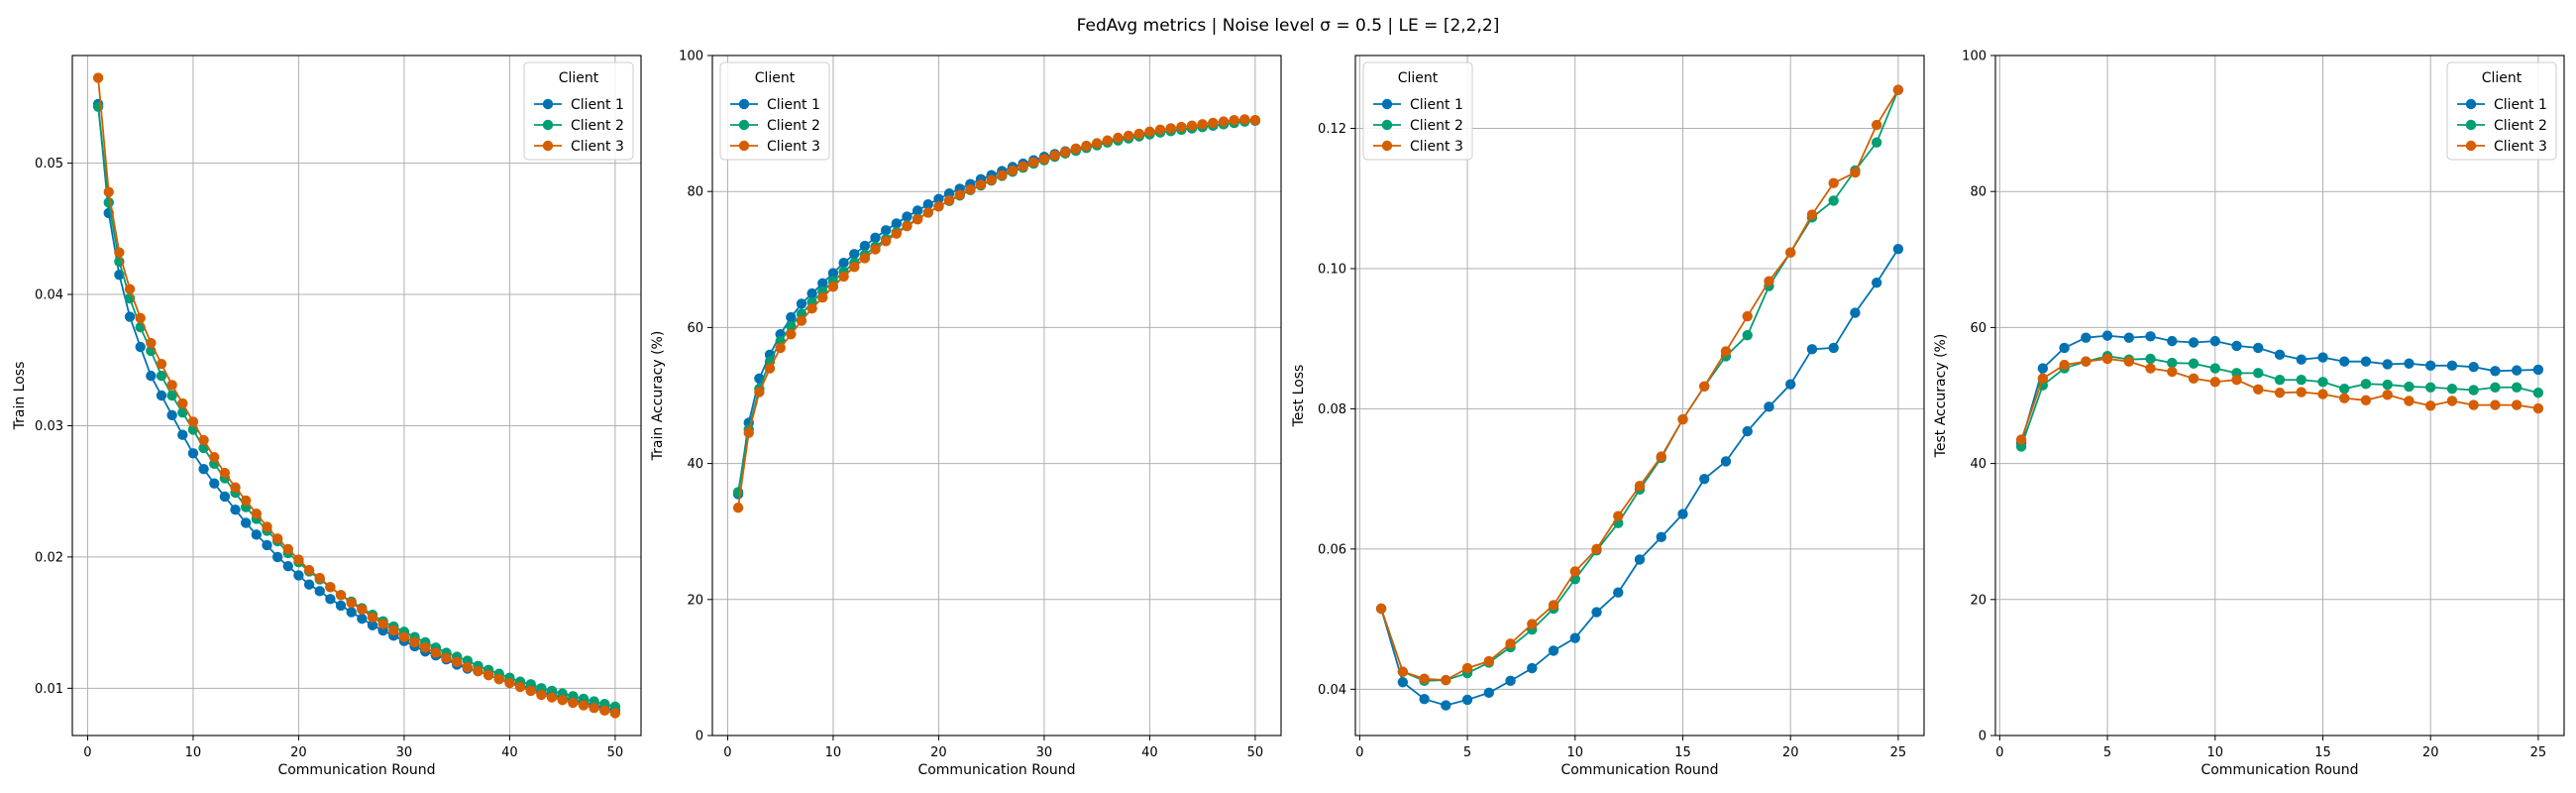 The width and height of the screenshot is (2576, 793). I want to click on legend: Client Client 1 Client 2 Client 3, so click(1417, 111).